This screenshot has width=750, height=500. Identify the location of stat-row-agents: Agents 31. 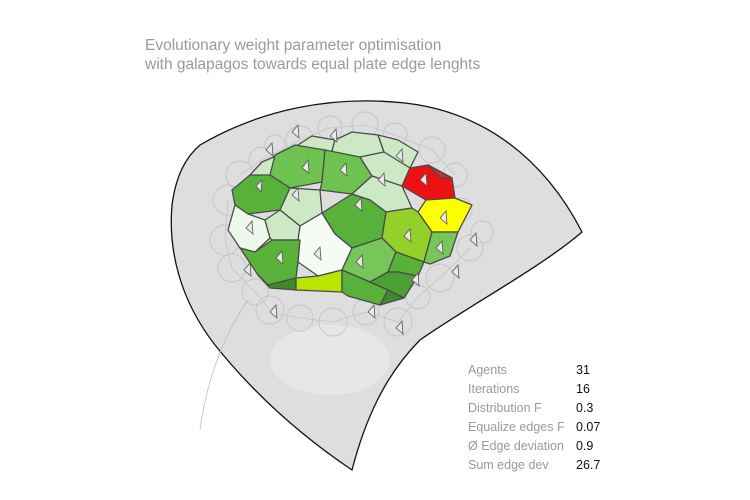
(534, 369).